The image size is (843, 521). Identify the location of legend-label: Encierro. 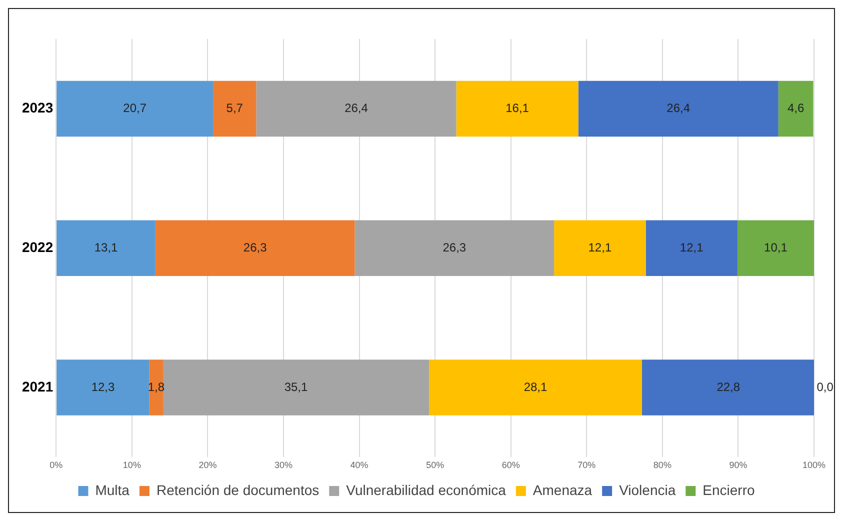
(728, 490).